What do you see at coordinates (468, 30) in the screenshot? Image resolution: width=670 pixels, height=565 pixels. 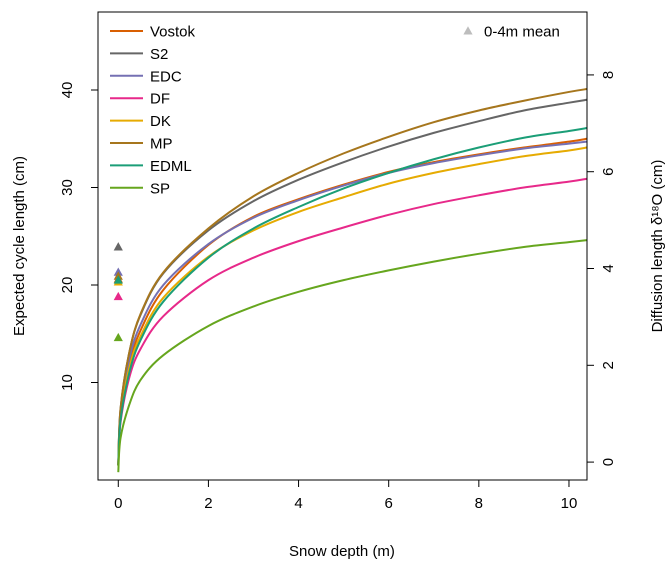 I see `marker-legend-triangle` at bounding box center [468, 30].